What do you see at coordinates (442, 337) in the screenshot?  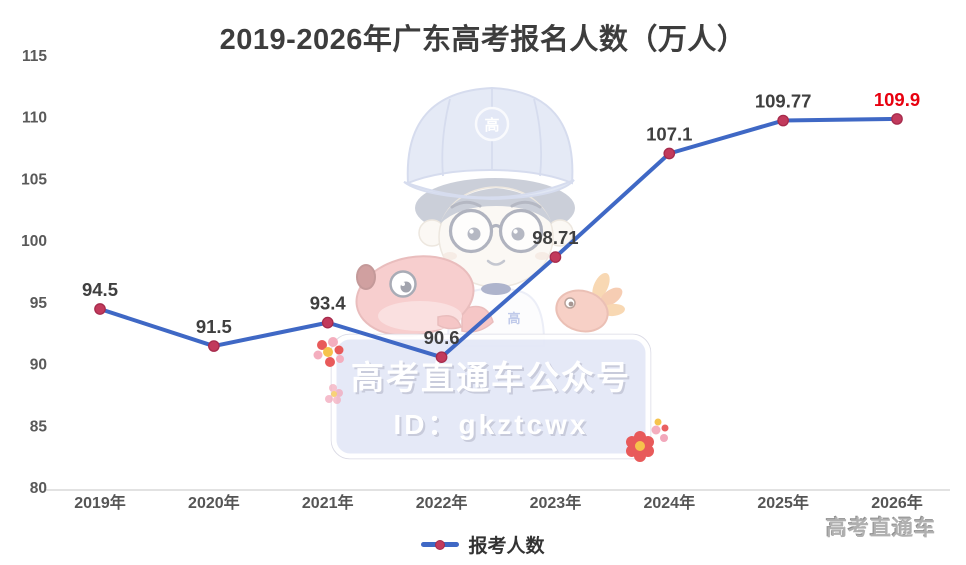 I see `data-label: 90.6` at bounding box center [442, 337].